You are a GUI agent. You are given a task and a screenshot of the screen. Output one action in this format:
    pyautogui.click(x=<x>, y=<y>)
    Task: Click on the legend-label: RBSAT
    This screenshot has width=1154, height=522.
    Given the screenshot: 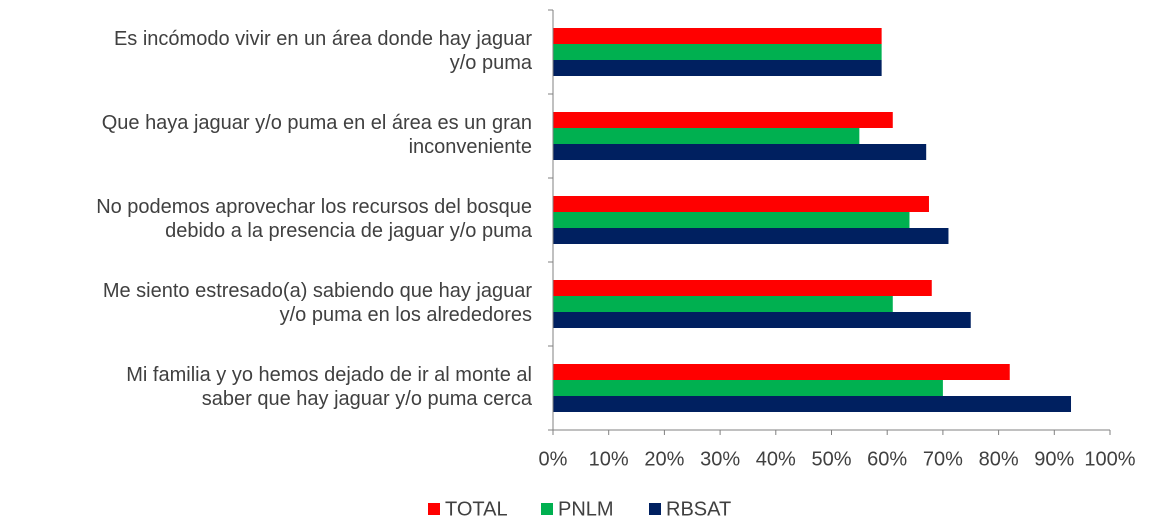 What is the action you would take?
    pyautogui.click(x=698, y=509)
    